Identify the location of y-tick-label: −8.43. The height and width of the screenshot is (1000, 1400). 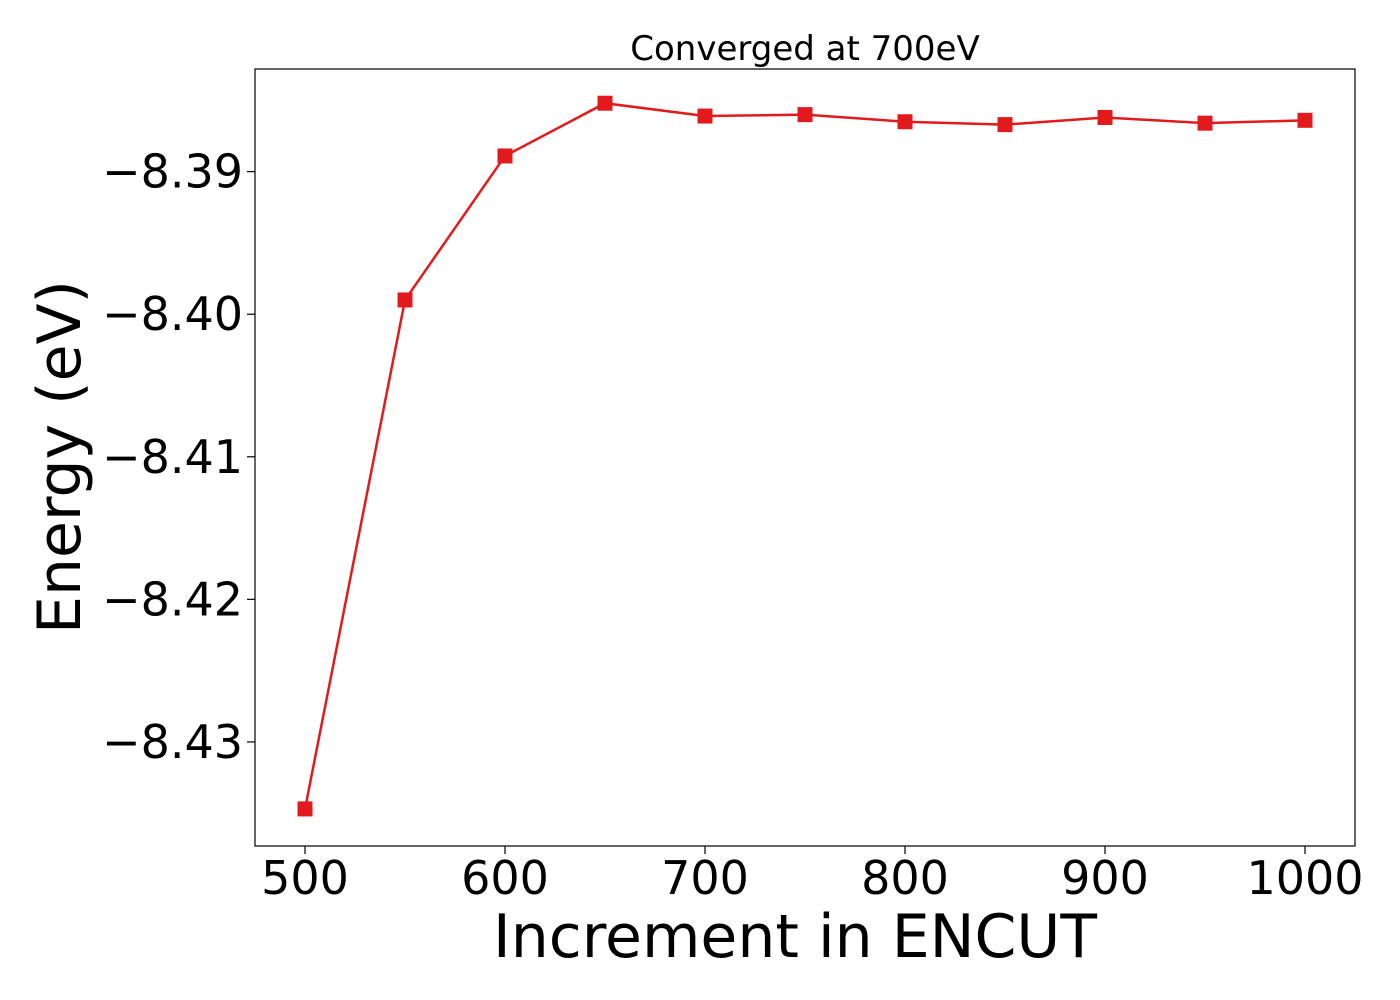
(172, 742).